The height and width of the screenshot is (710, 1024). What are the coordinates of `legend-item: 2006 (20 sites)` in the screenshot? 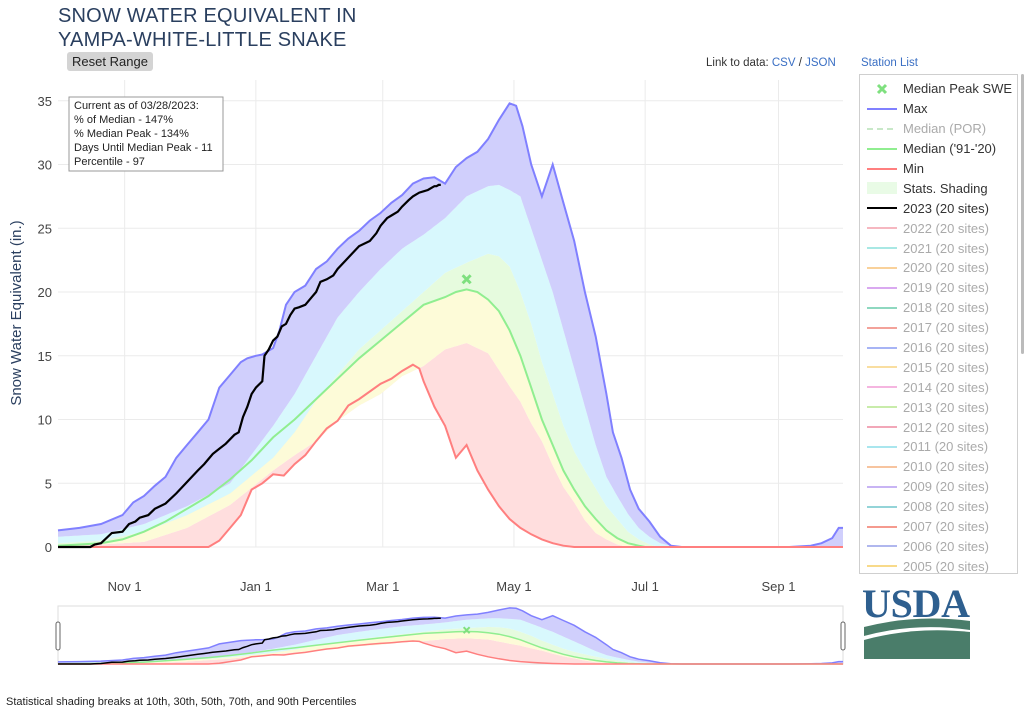 It's located at (938, 546).